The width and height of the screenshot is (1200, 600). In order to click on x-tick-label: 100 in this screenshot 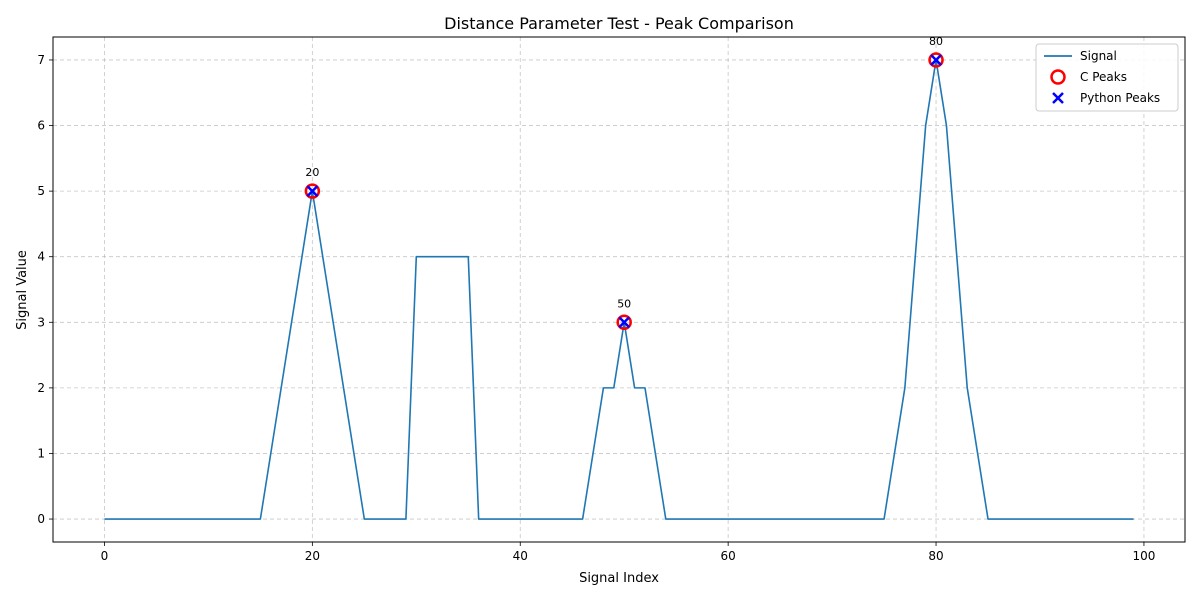, I will do `click(1143, 556)`.